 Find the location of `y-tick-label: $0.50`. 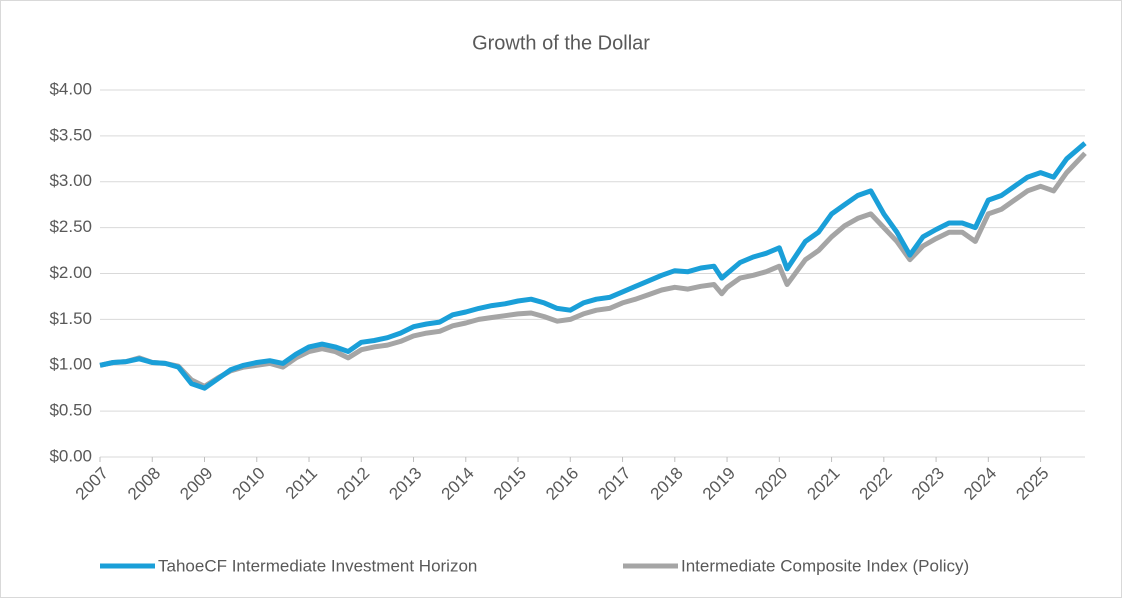

y-tick-label: $0.50 is located at coordinates (70, 410).